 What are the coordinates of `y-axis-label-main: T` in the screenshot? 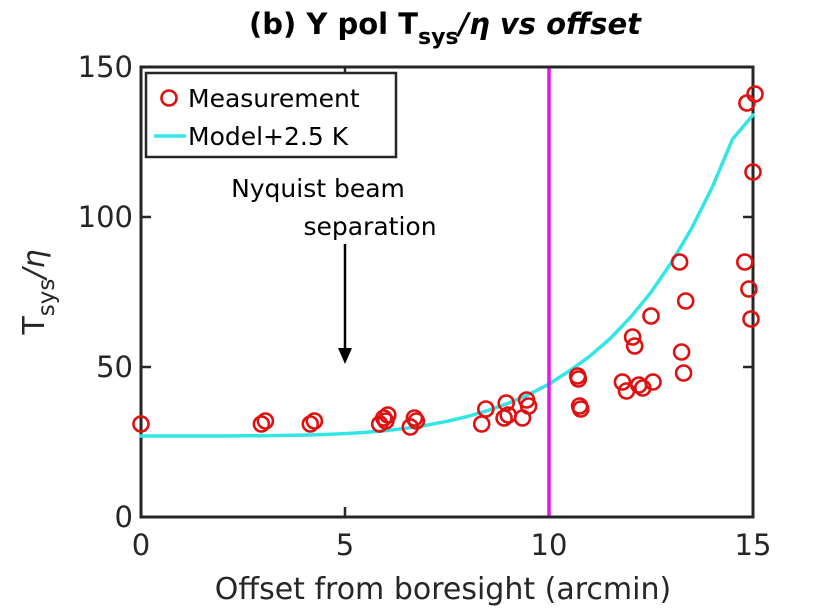 It's located at (34, 326).